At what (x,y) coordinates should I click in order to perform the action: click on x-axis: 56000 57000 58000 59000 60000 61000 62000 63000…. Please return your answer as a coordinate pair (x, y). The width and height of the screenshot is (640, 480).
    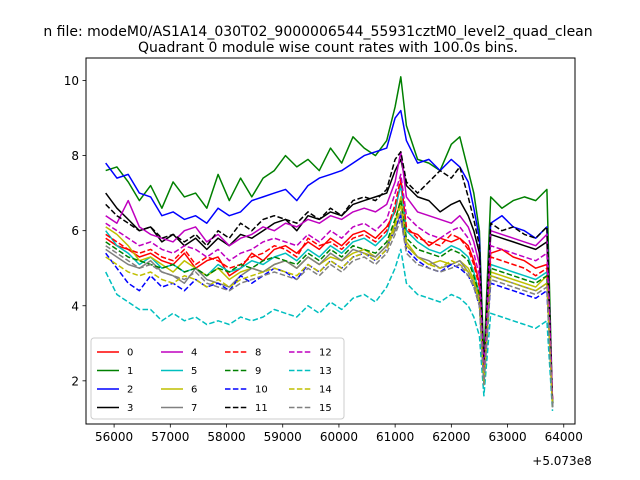
    Looking at the image, I should click on (339, 434).